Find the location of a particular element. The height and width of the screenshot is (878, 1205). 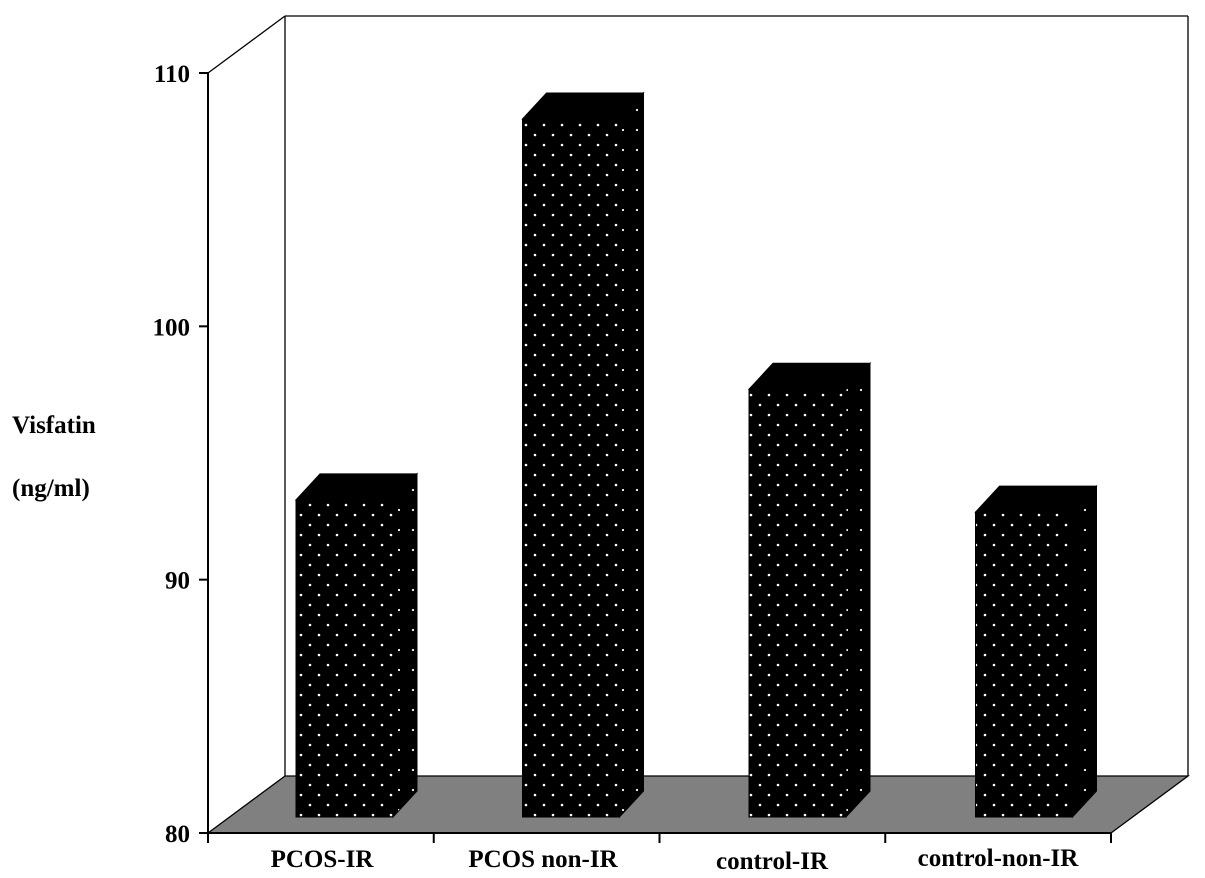

frame-diagonal-edge is located at coordinates (246, 44).